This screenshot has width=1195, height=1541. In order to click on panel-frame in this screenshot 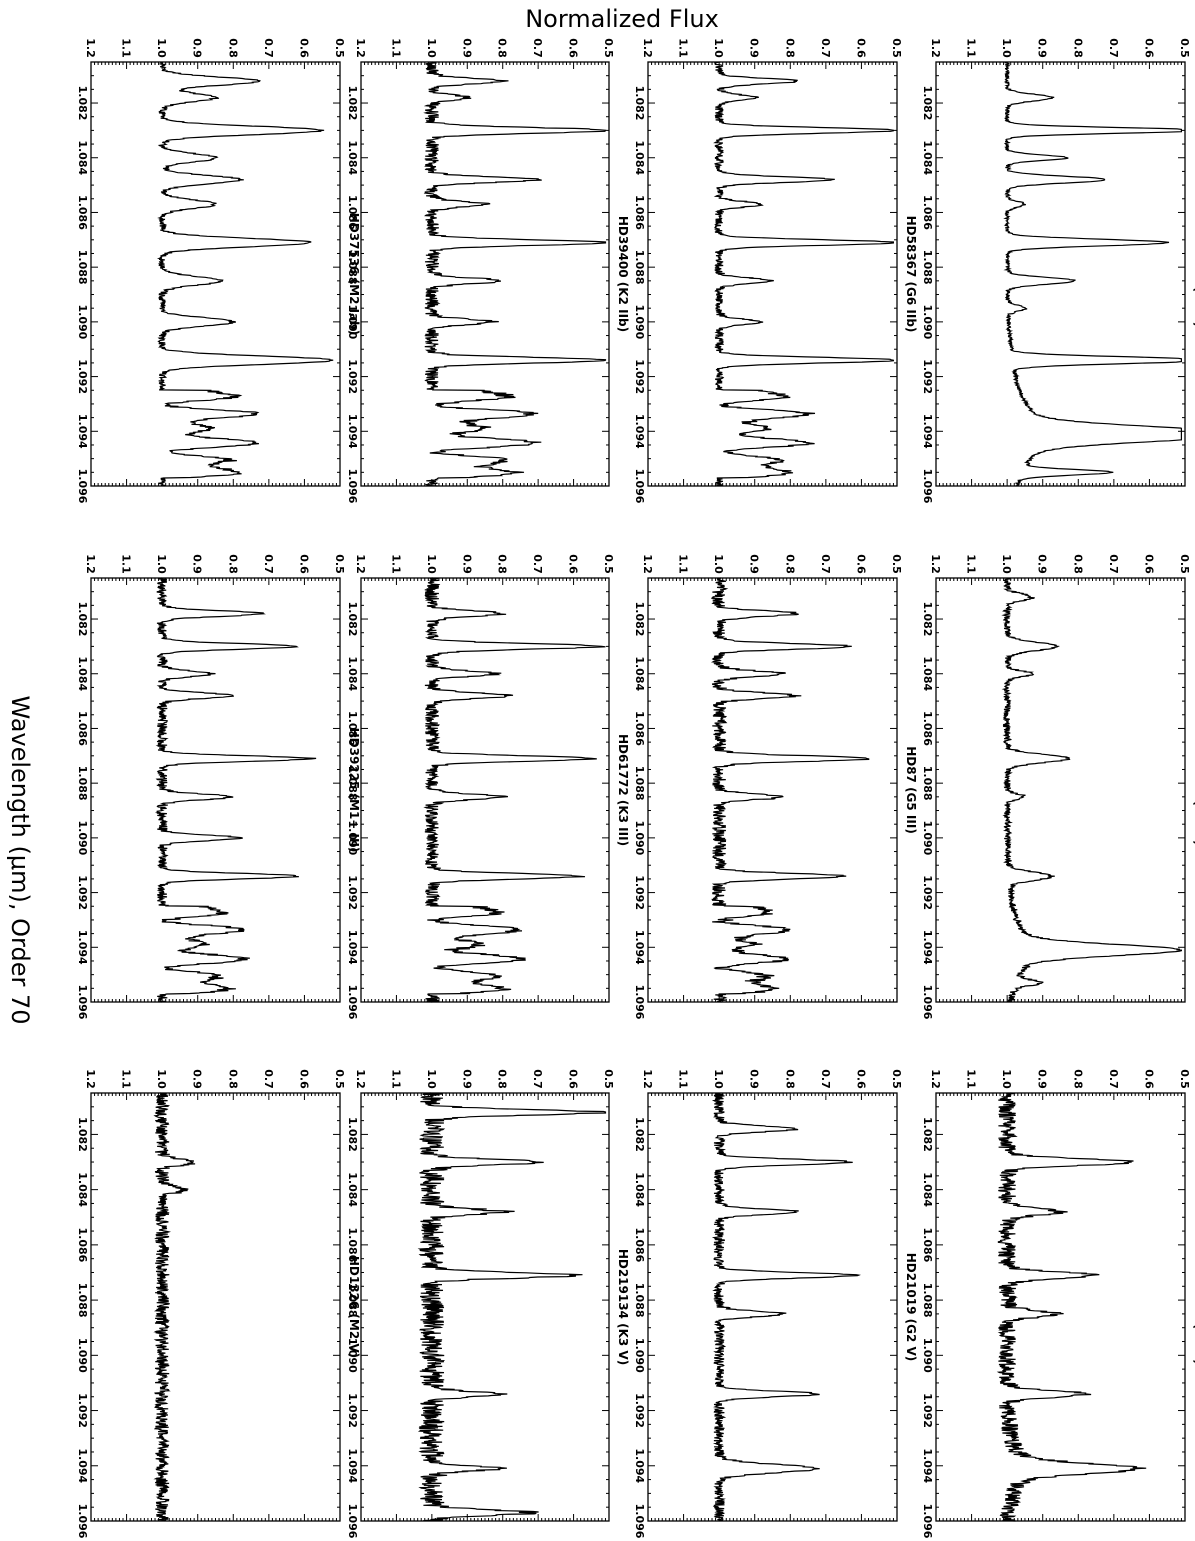, I will do `click(485, 790)`.